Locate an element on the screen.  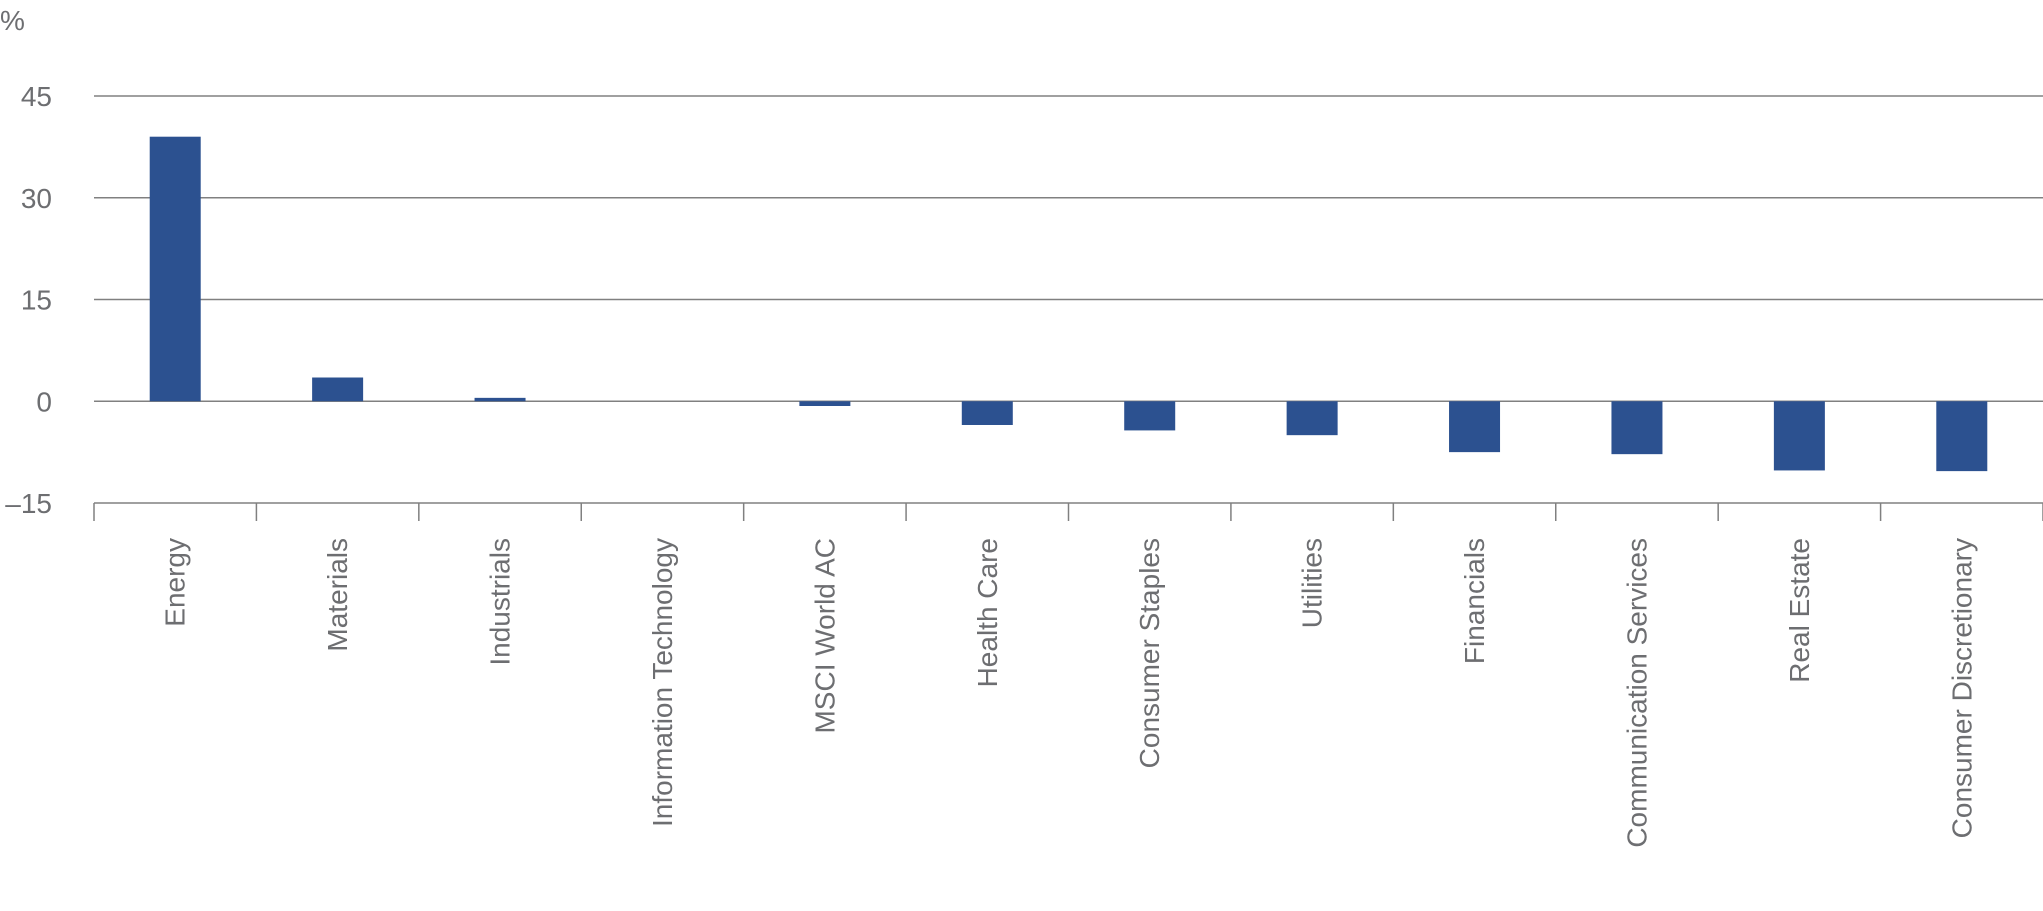
x-category-label: Financials is located at coordinates (1474, 601).